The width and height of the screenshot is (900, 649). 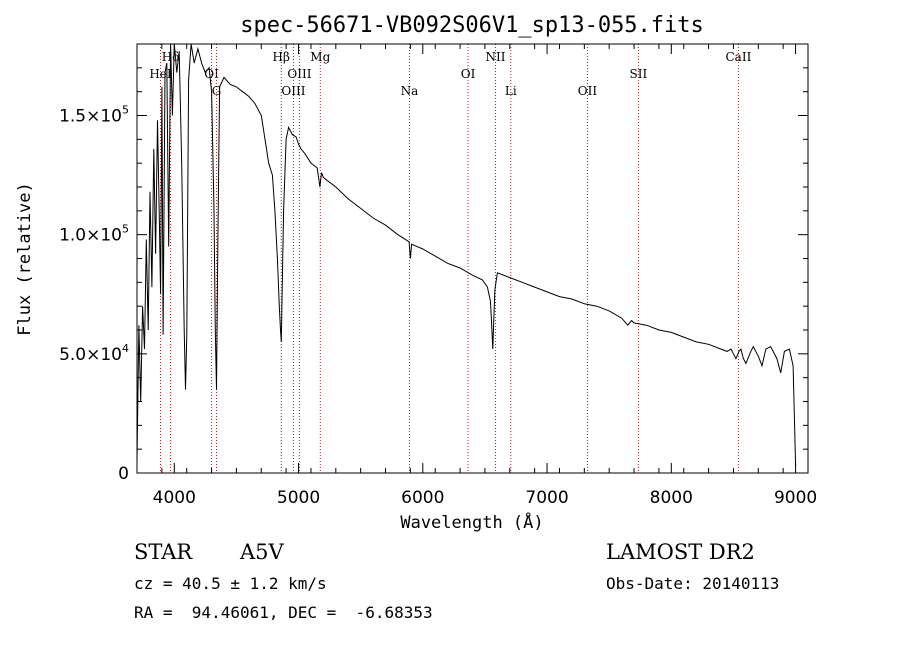 I want to click on object-class: A5V, so click(x=262, y=552).